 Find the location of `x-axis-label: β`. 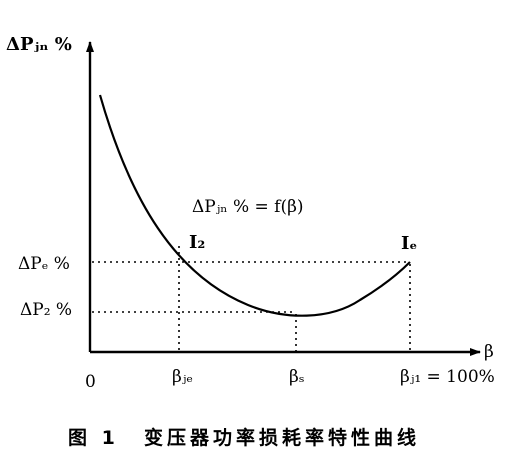

x-axis-label: β is located at coordinates (489, 352).